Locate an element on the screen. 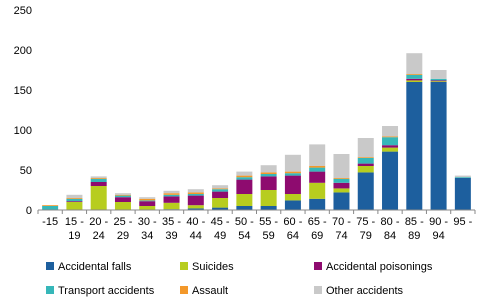 This screenshot has width=491, height=303. x-tick-label: -15 is located at coordinates (50, 222).